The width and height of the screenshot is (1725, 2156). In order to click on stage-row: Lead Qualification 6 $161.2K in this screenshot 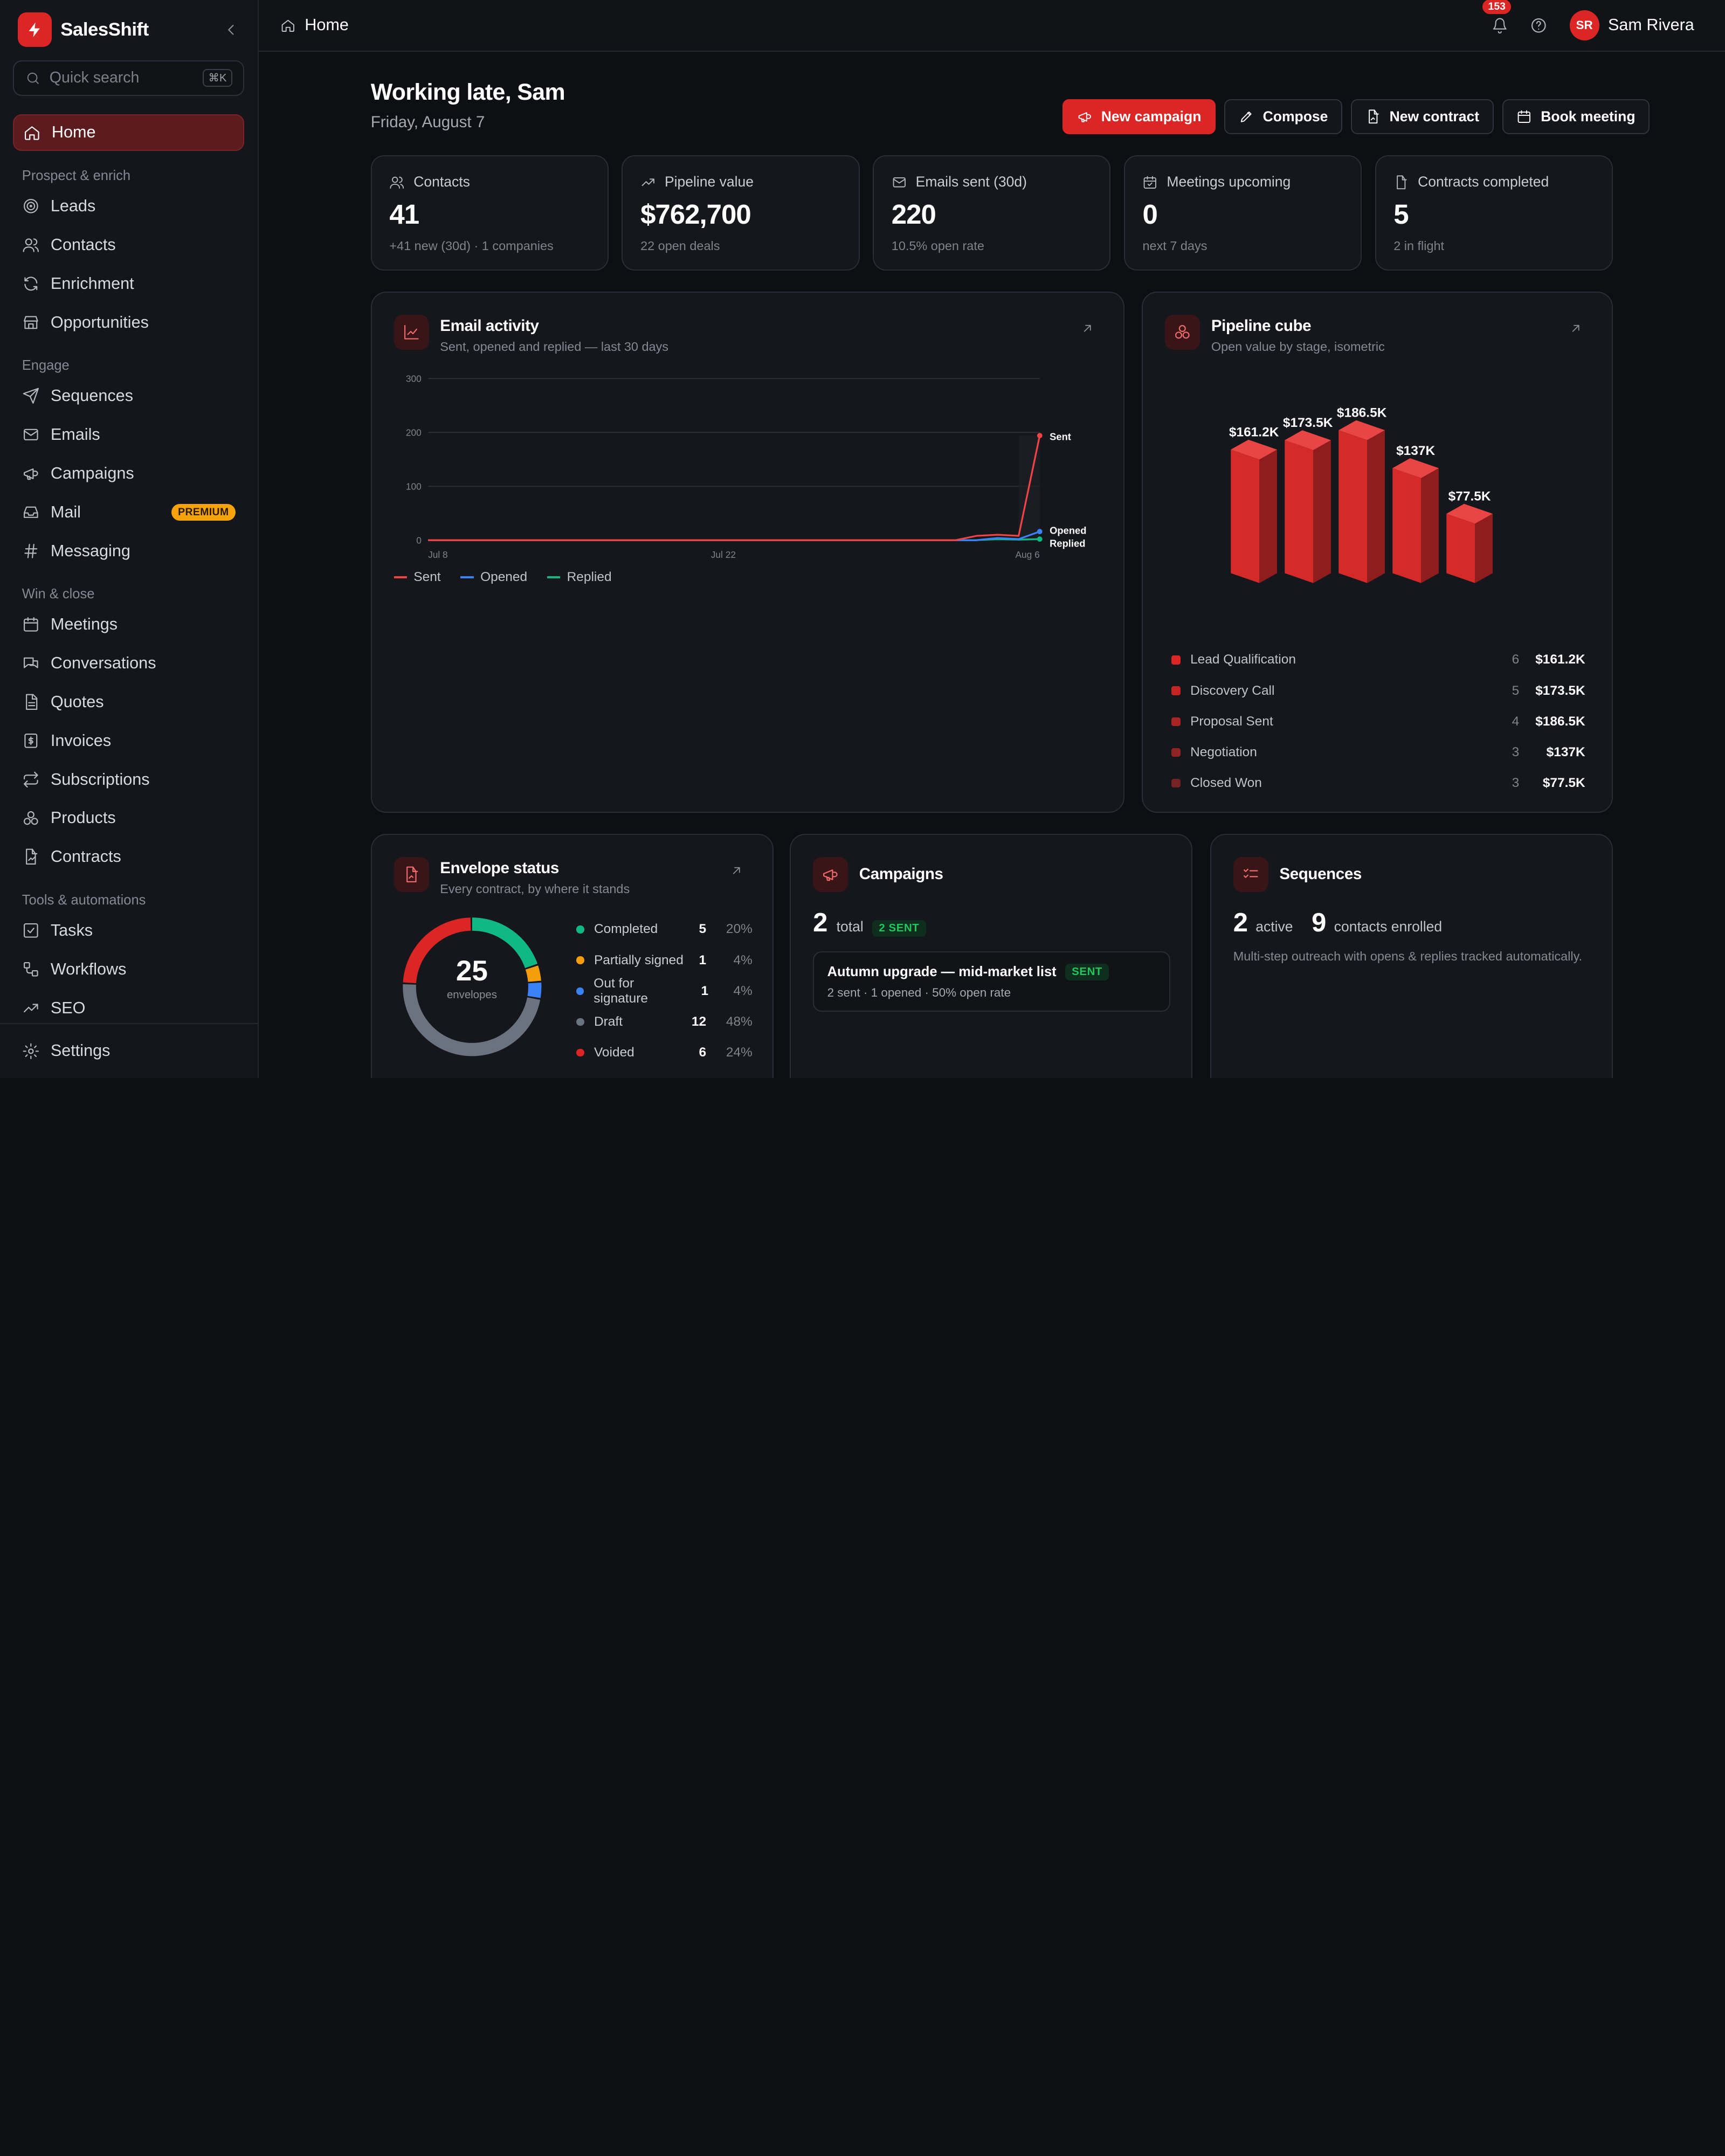, I will do `click(1378, 660)`.